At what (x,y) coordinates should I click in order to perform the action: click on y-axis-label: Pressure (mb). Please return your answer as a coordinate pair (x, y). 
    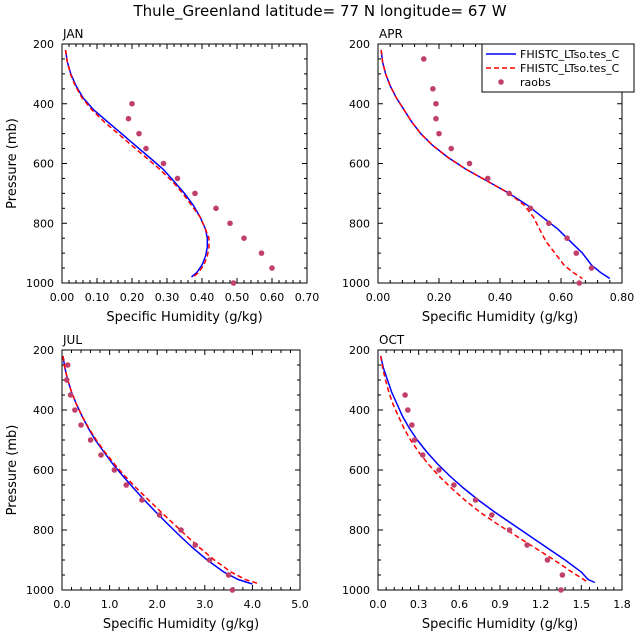
    Looking at the image, I should click on (12, 470).